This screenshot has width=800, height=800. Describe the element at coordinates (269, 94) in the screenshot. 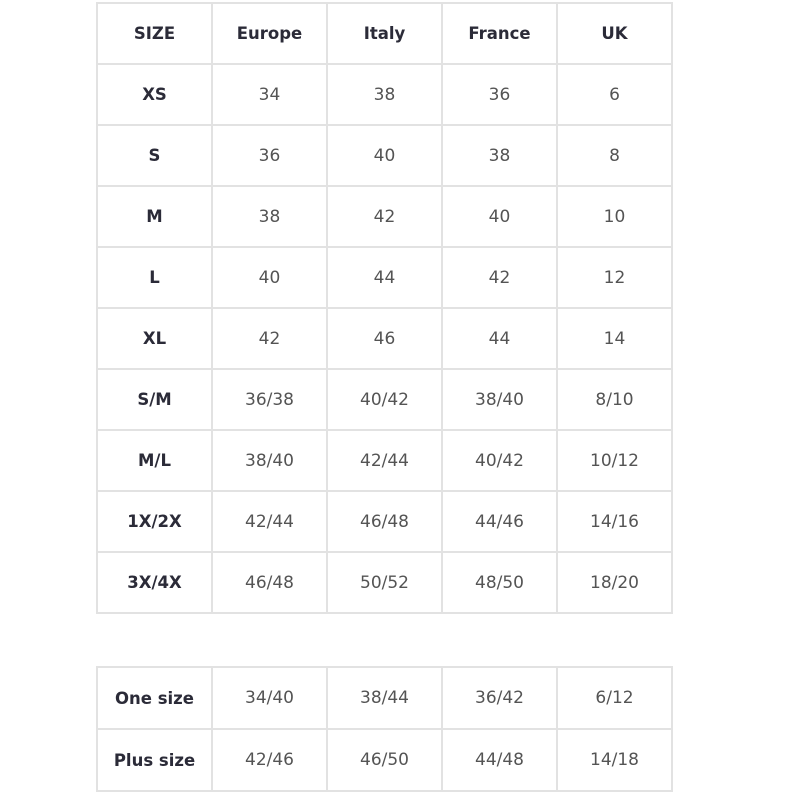

I see `table-cell: 34` at that location.